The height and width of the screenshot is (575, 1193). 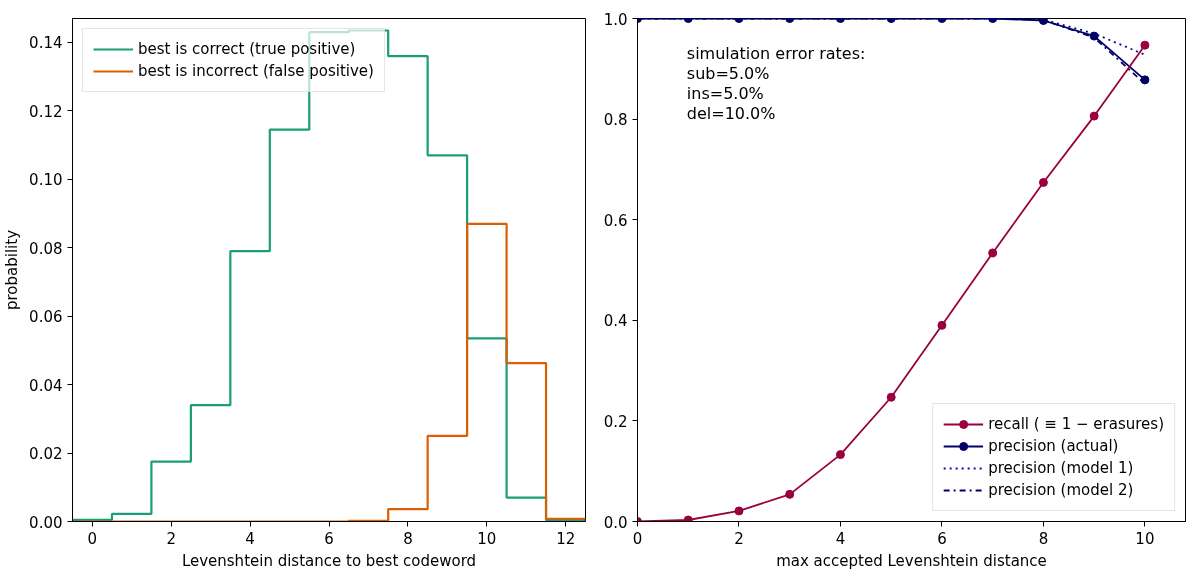 What do you see at coordinates (1061, 468) in the screenshot?
I see `legend-label: precision (model 1)` at bounding box center [1061, 468].